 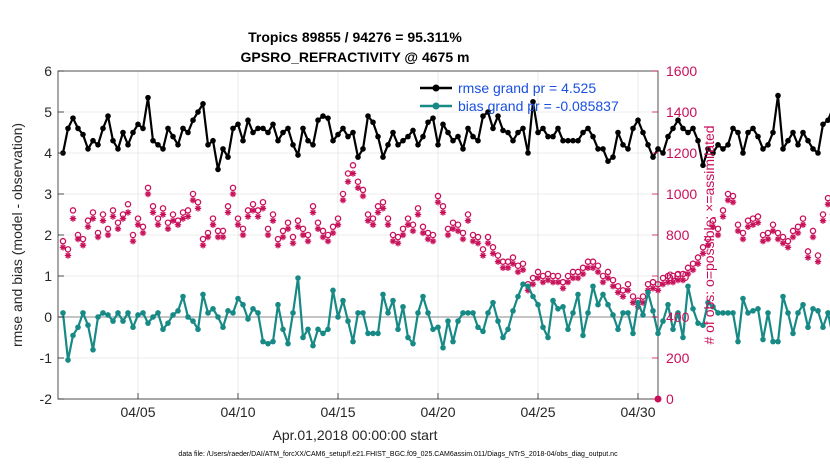 What do you see at coordinates (436, 106) in the screenshot?
I see `legend-bias-marker` at bounding box center [436, 106].